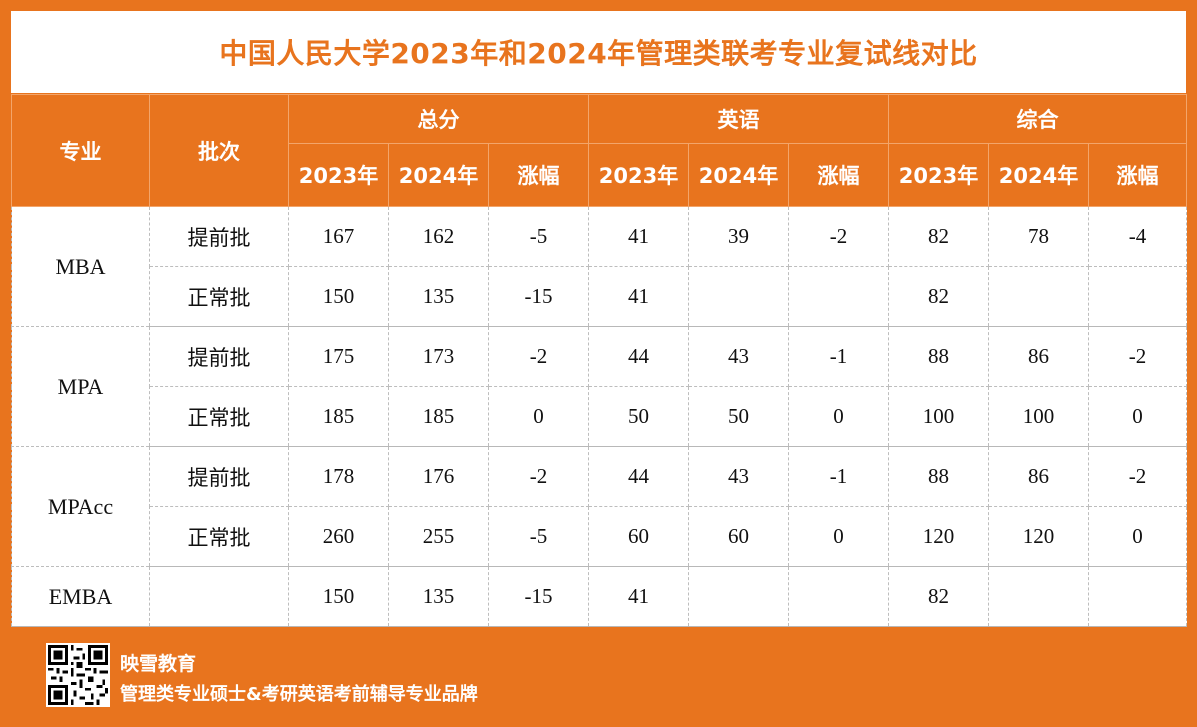  Describe the element at coordinates (739, 119) in the screenshot. I see `header-group-english: 英语` at that location.